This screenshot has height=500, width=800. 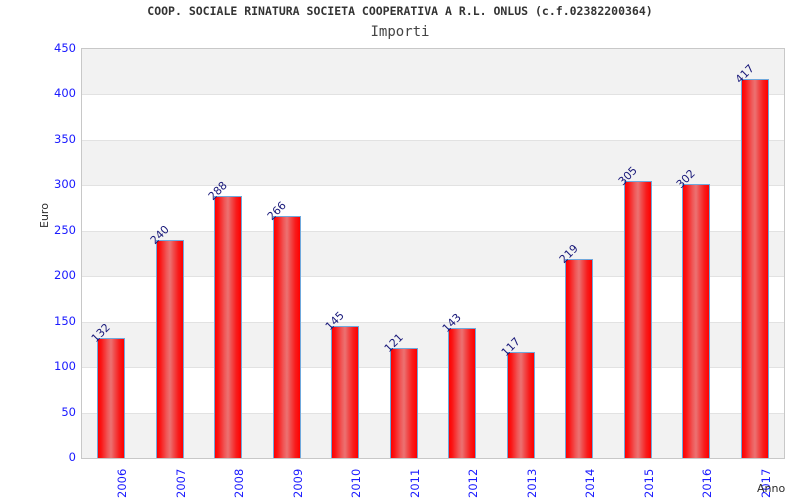 What do you see at coordinates (65, 229) in the screenshot?
I see `y-tick-label: 250` at bounding box center [65, 229].